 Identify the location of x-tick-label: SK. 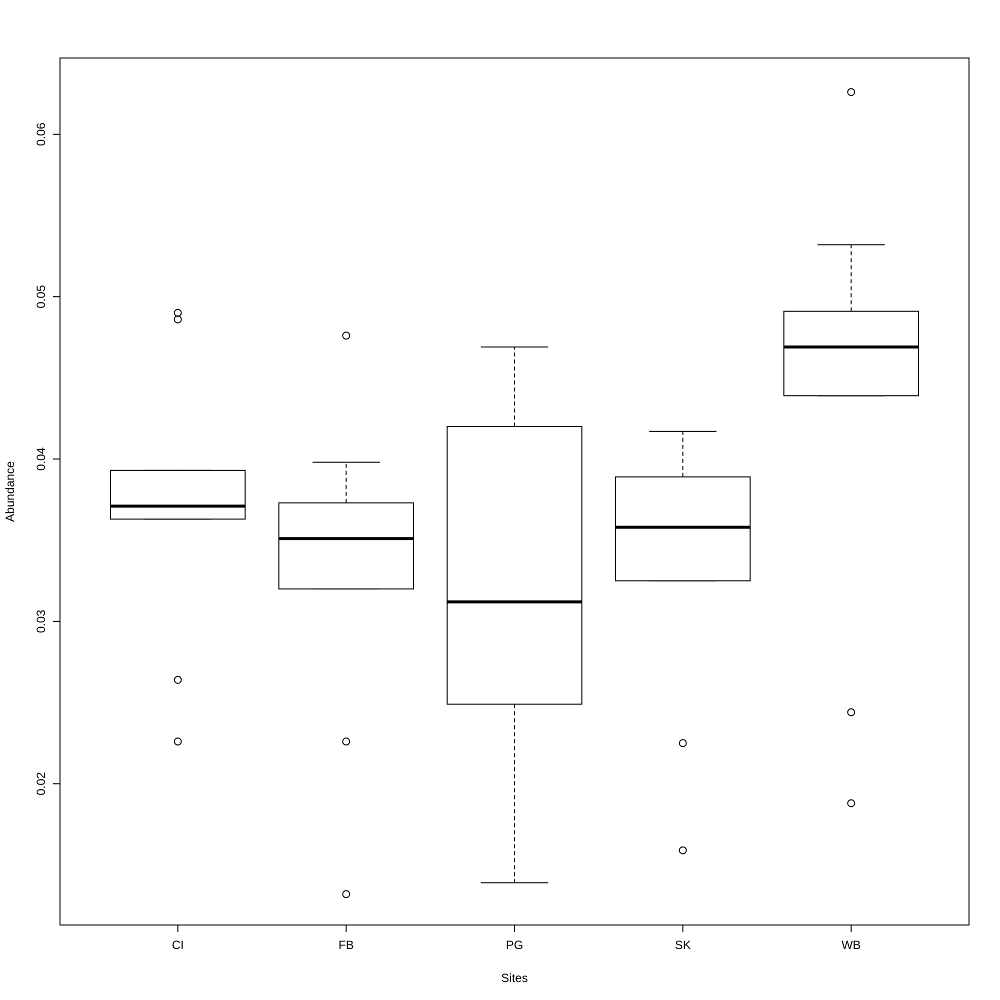
(682, 945).